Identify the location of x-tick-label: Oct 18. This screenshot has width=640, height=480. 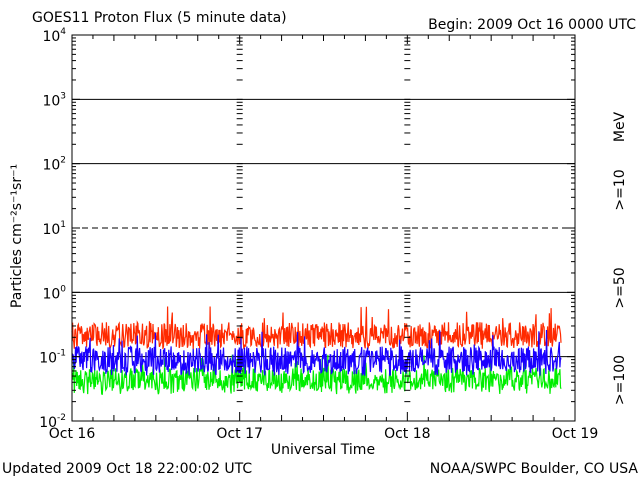
(407, 434).